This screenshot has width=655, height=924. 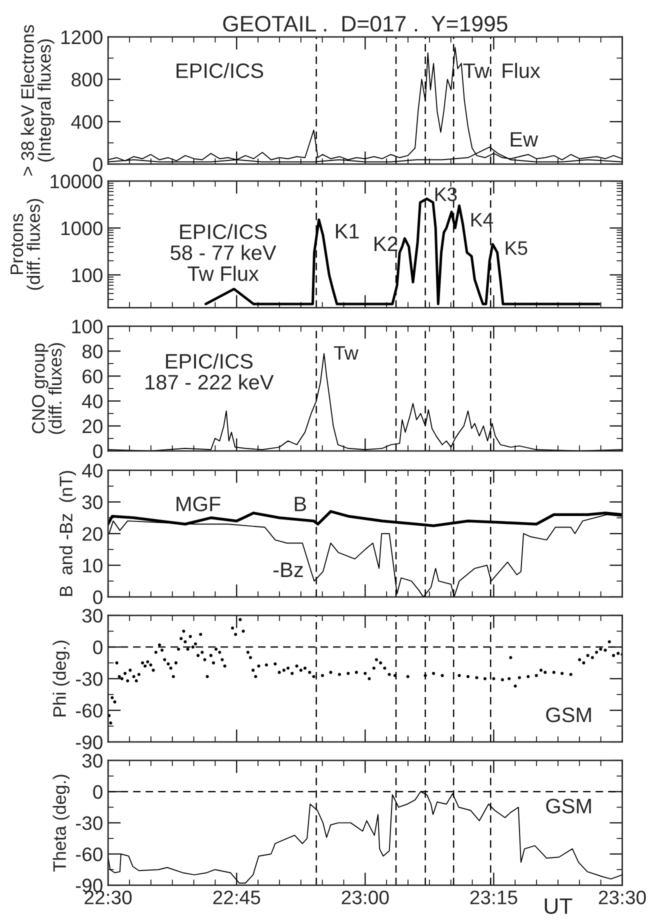 What do you see at coordinates (108, 897) in the screenshot?
I see `x-tick-label: 22:30` at bounding box center [108, 897].